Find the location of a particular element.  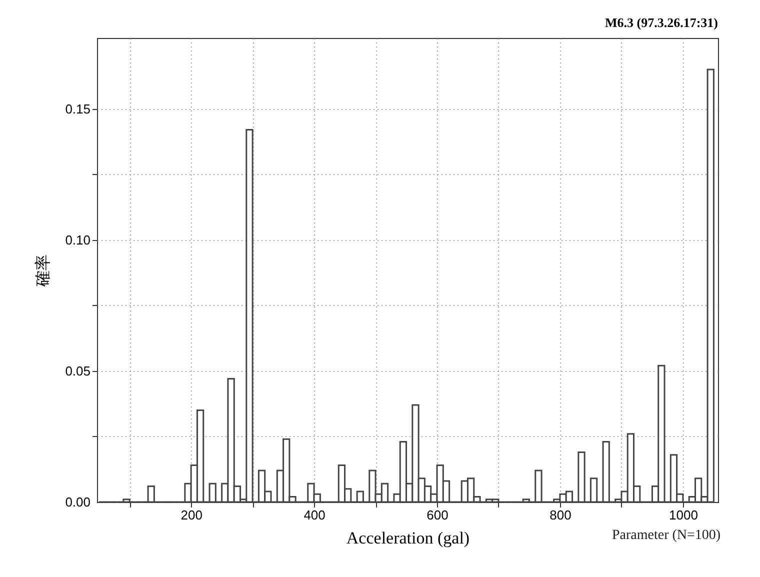

text: Parameter (N=100) is located at coordinates (666, 535).